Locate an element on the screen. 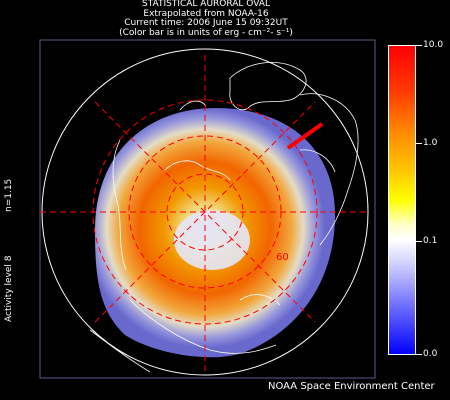 The width and height of the screenshot is (450, 400). polar-cap is located at coordinates (212, 240).